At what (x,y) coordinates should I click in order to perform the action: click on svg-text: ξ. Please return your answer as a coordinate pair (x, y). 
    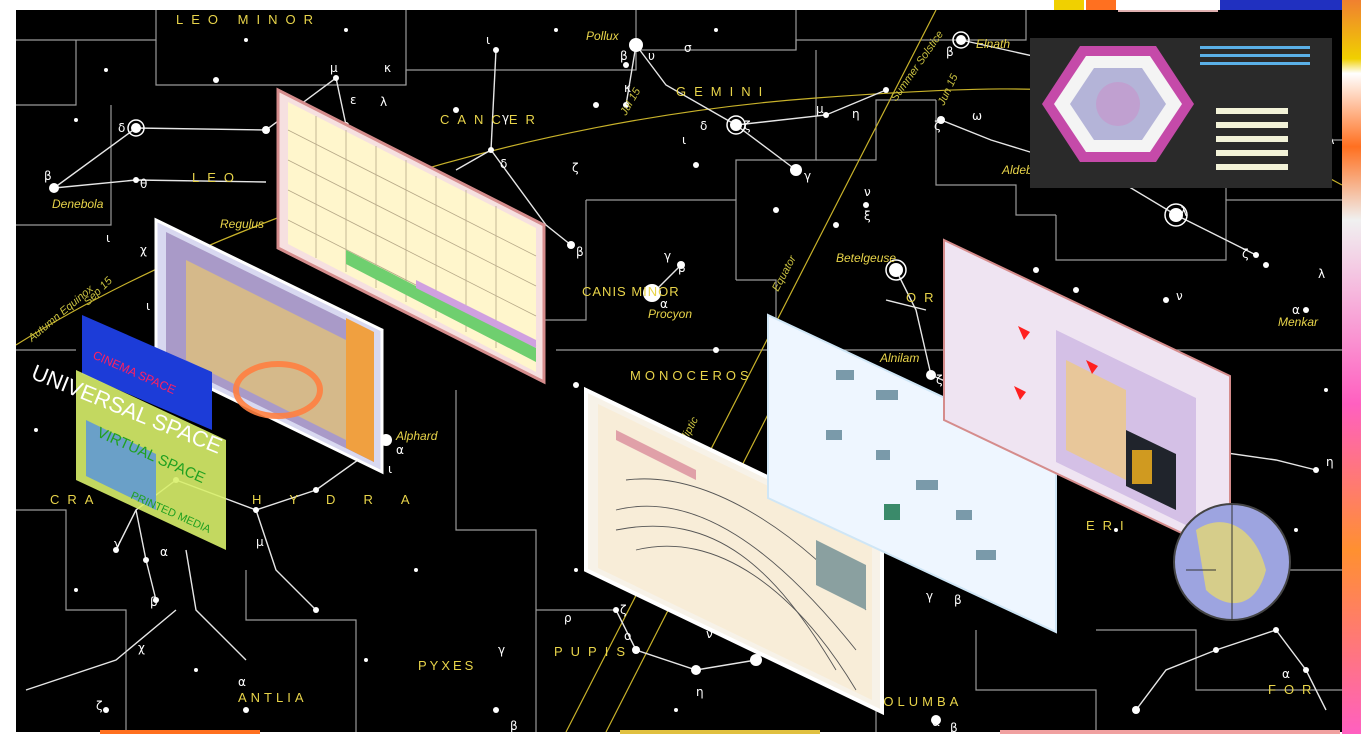
    Looking at the image, I should click on (867, 216).